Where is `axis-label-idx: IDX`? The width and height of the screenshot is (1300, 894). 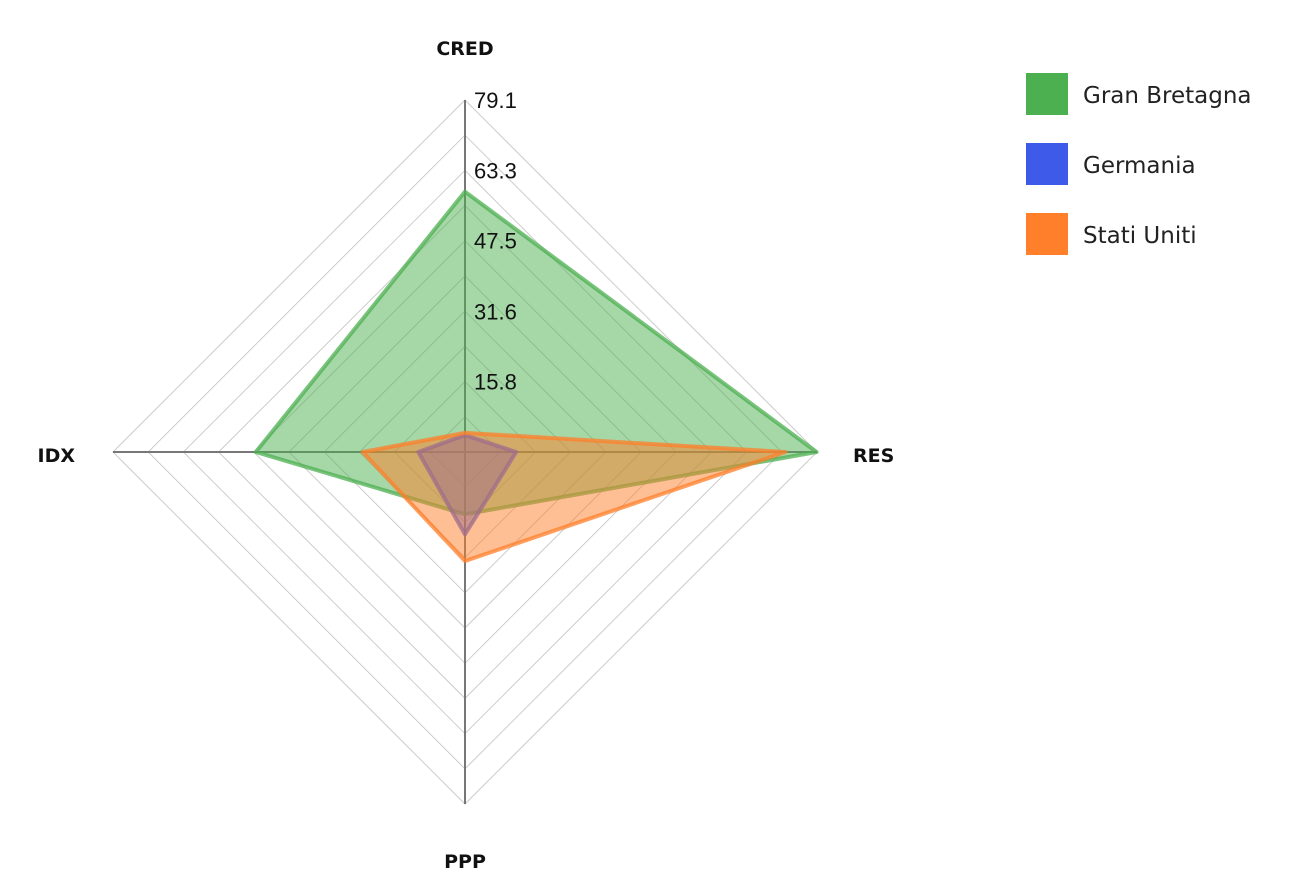
axis-label-idx: IDX is located at coordinates (57, 456).